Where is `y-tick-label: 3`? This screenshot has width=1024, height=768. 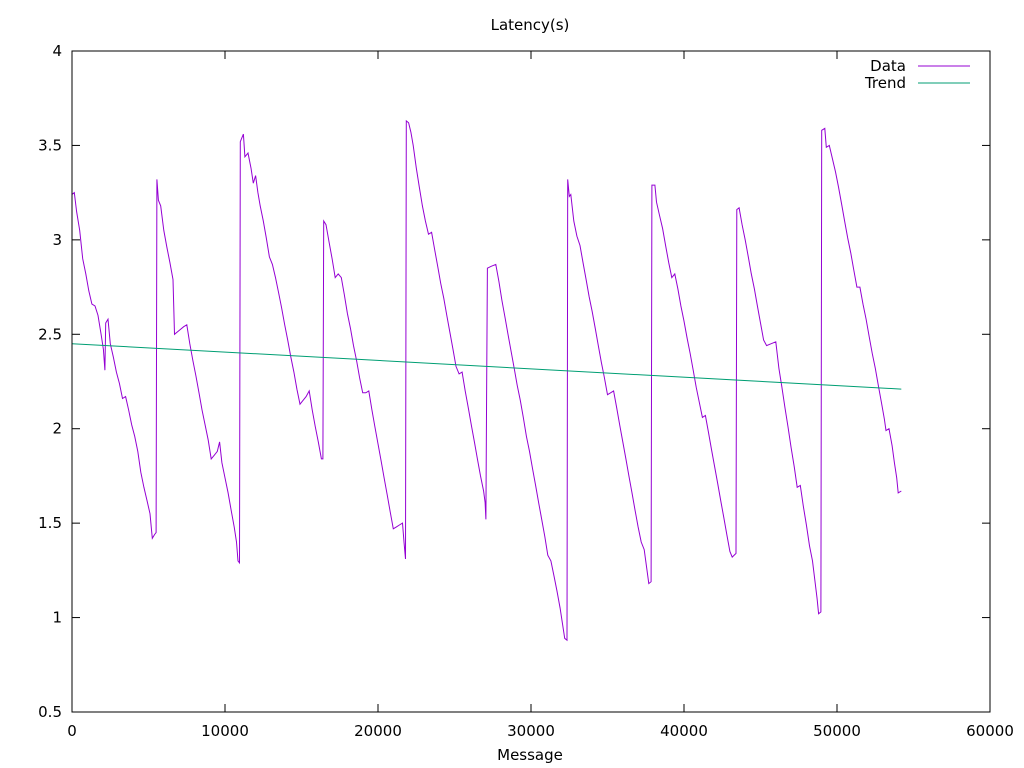 y-tick-label: 3 is located at coordinates (57, 240).